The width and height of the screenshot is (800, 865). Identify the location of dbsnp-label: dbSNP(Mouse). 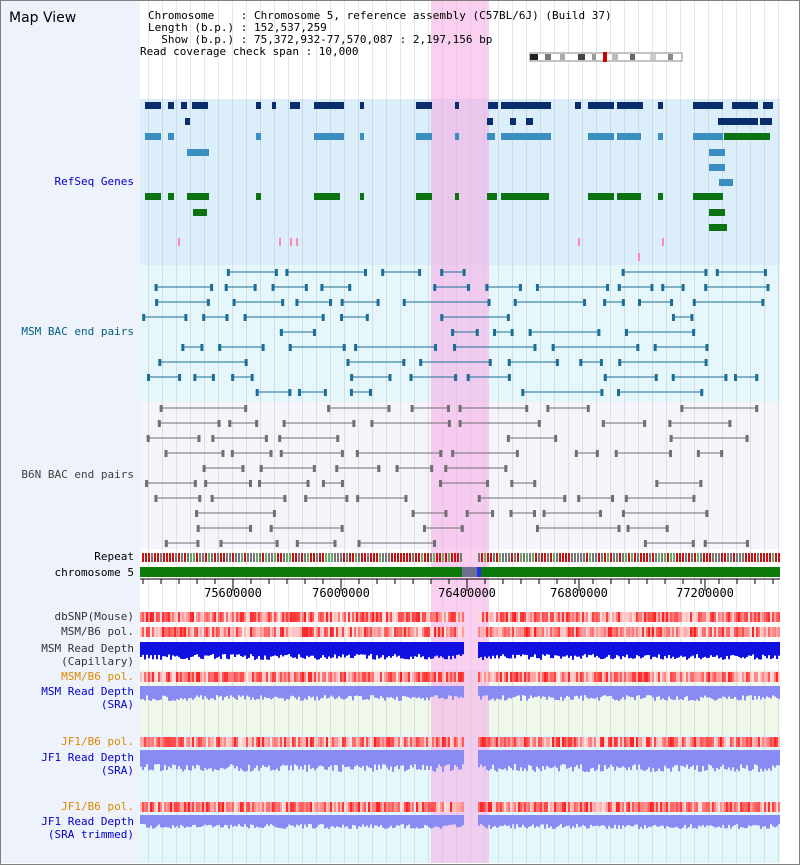
(94, 616).